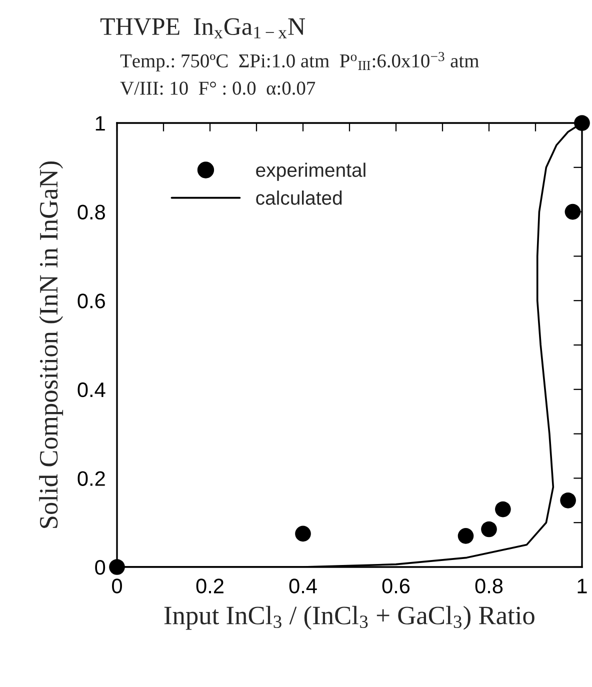  I want to click on x-tick-label: 1, so click(582, 586).